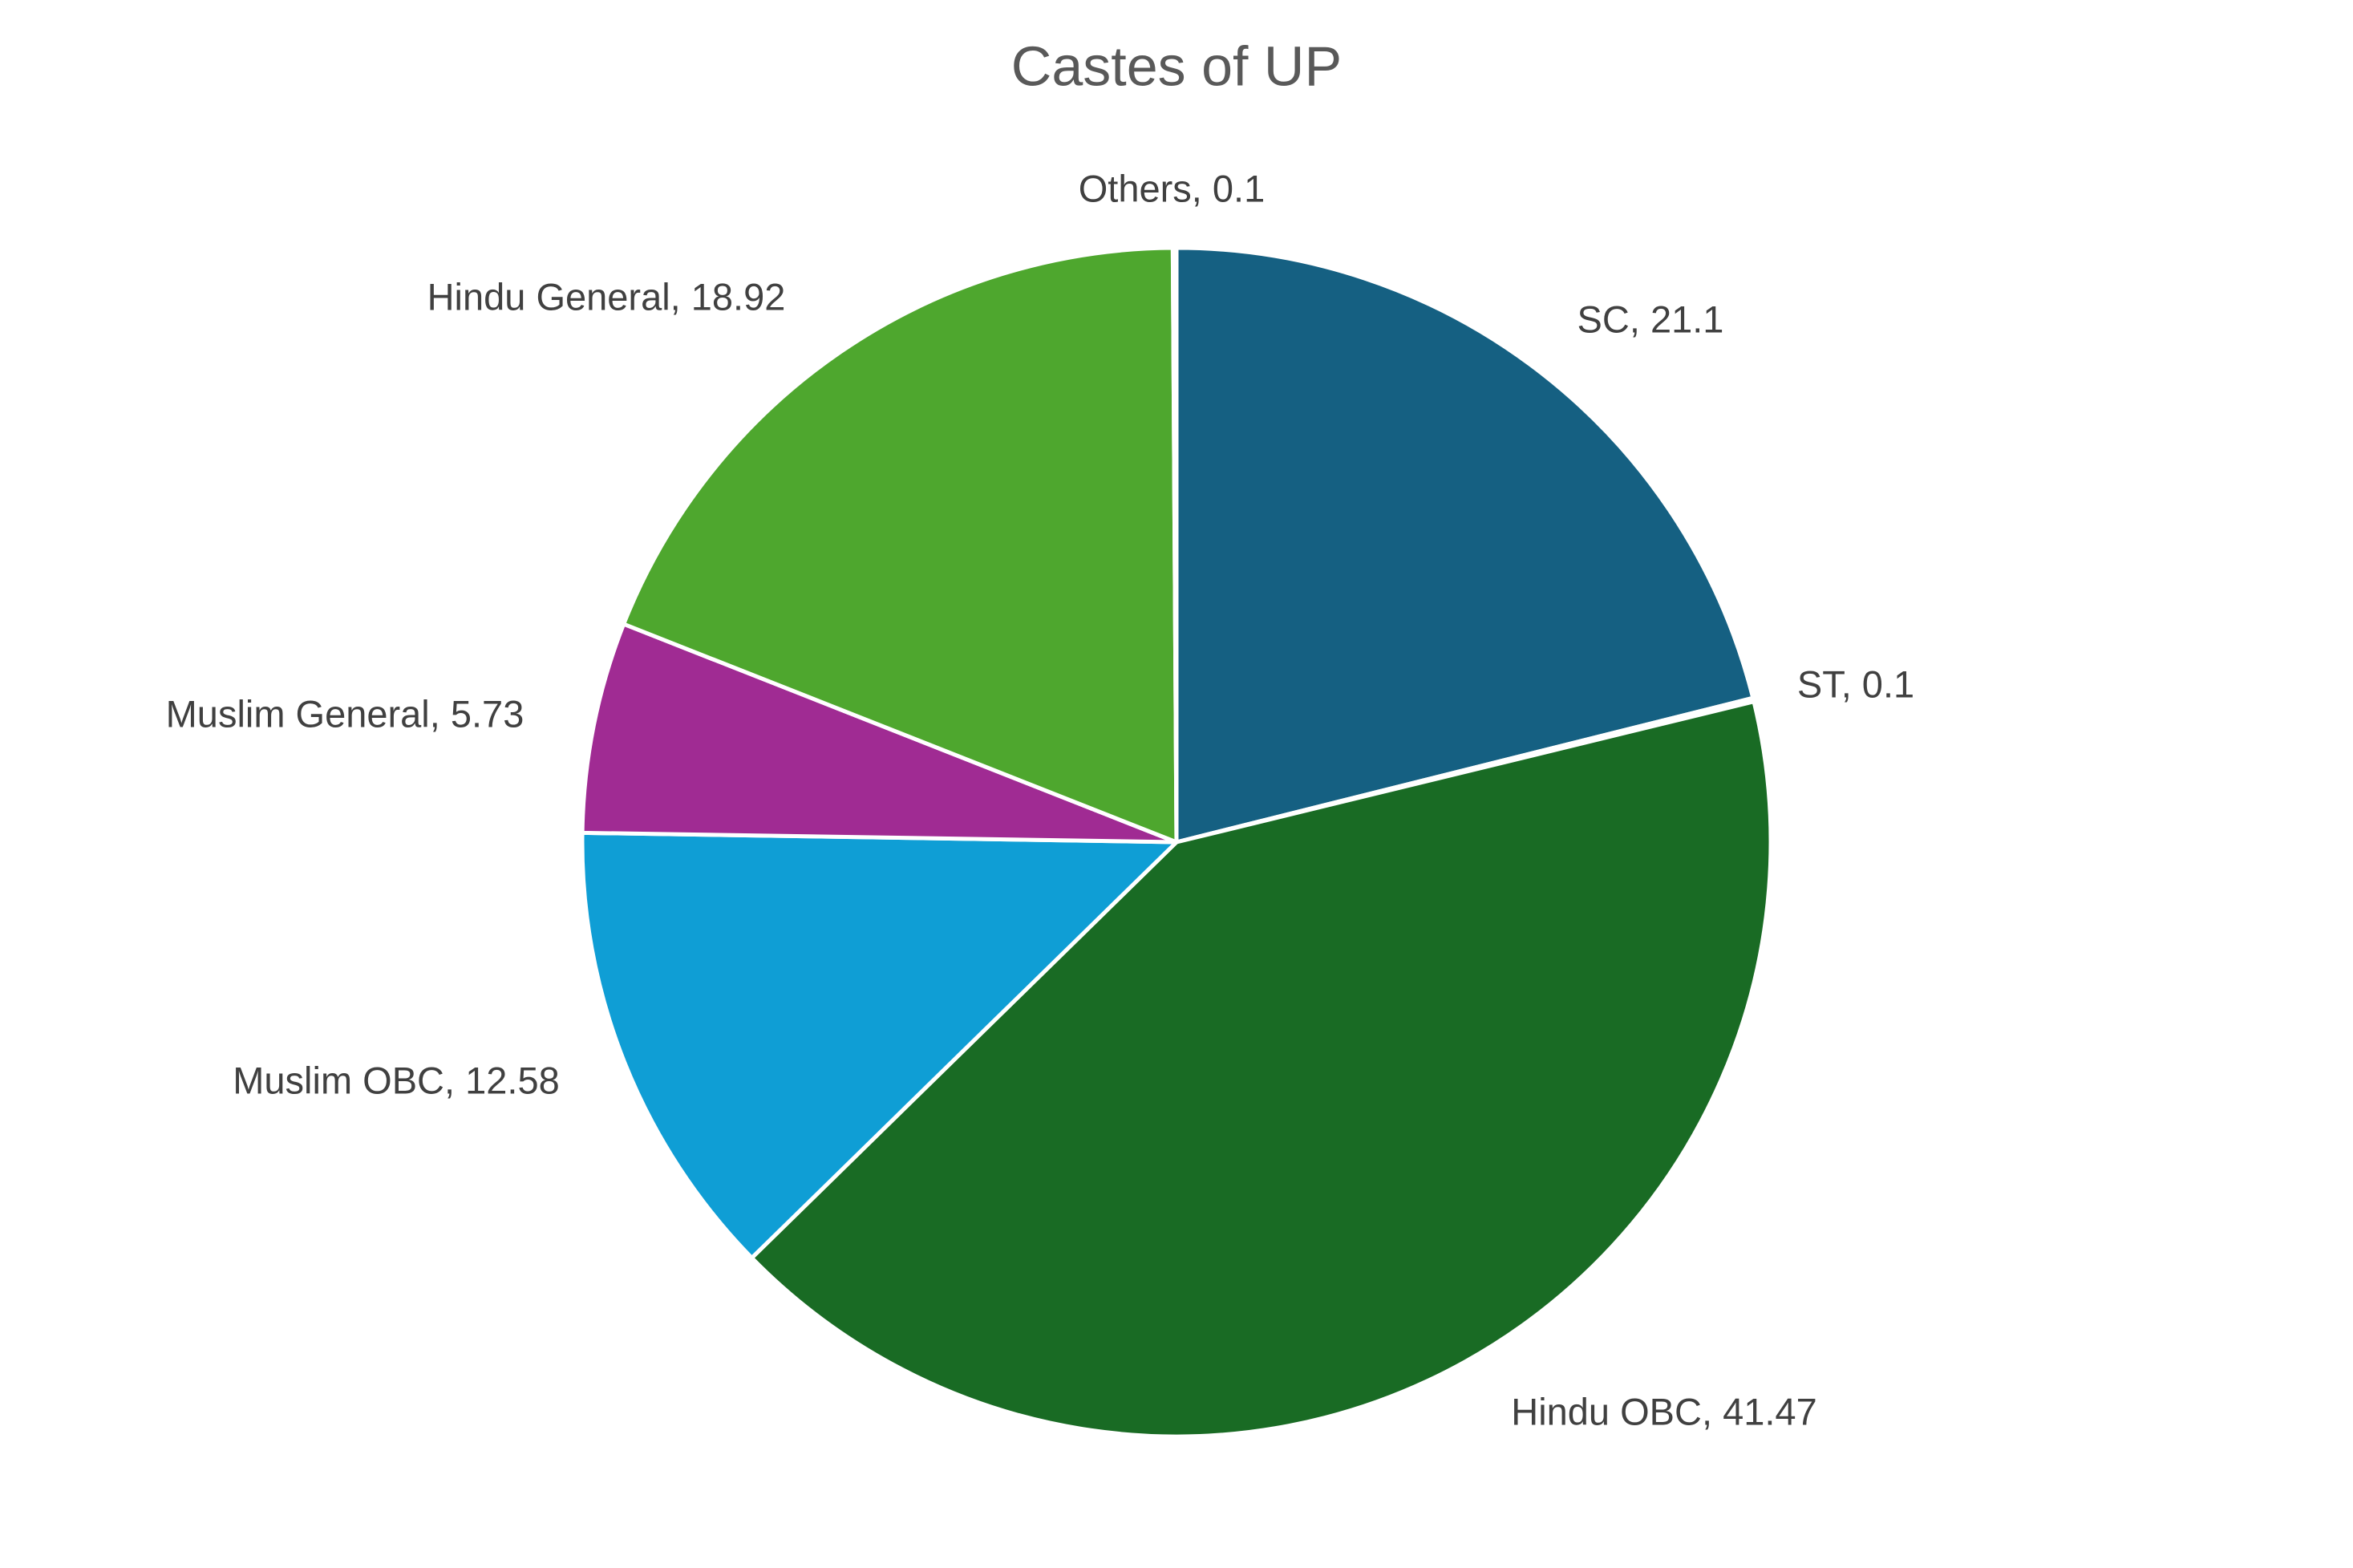 The width and height of the screenshot is (2353, 1568). What do you see at coordinates (396, 1080) in the screenshot?
I see `data-label: Muslim OBC, 12.58` at bounding box center [396, 1080].